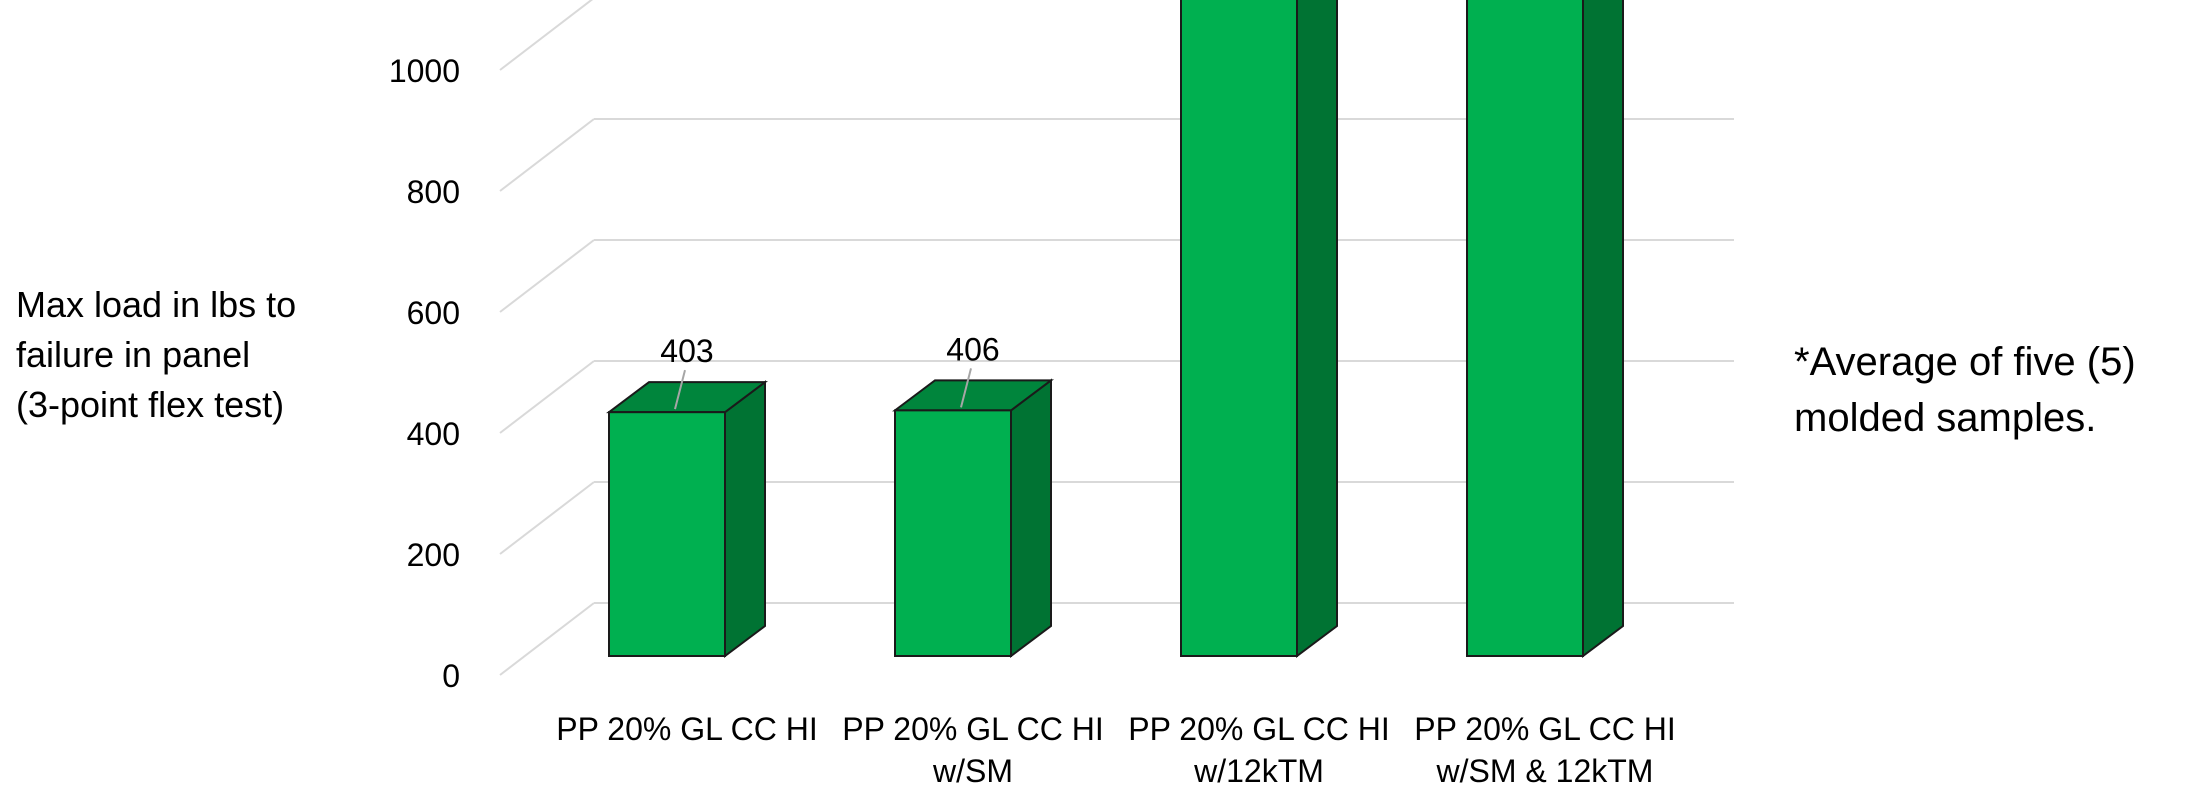 The width and height of the screenshot is (2192, 787). What do you see at coordinates (1945, 418) in the screenshot?
I see `footnote-line: molded samples.` at bounding box center [1945, 418].